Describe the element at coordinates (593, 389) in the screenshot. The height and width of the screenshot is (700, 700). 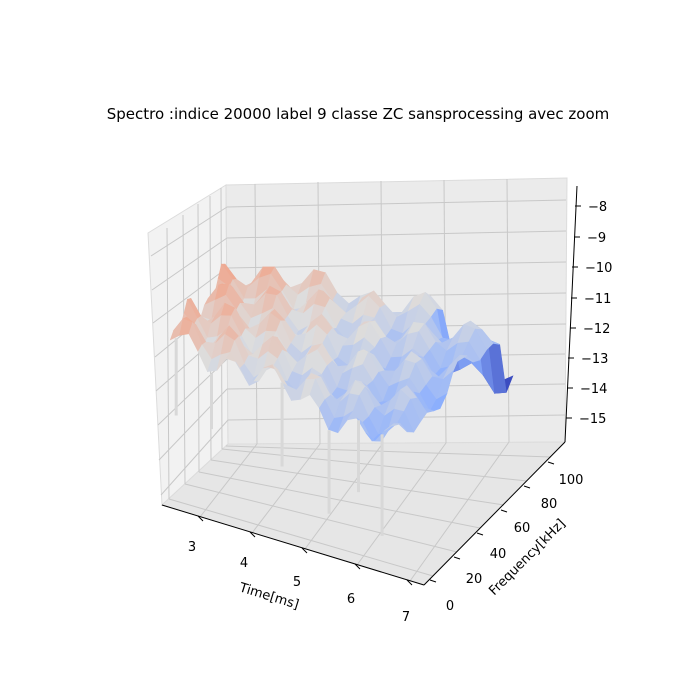
I see `z-tick-label: −14` at that location.